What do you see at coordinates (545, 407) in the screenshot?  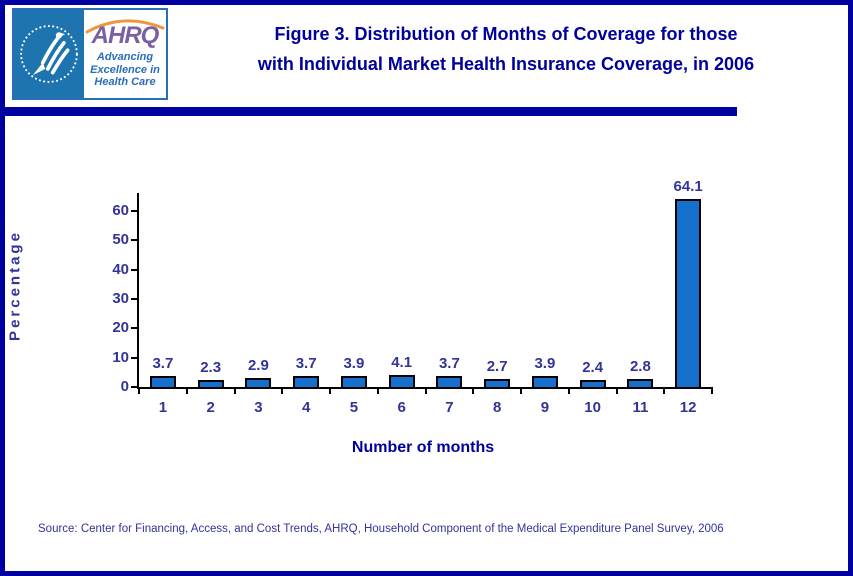 I see `x-axis-category-label: 9` at bounding box center [545, 407].